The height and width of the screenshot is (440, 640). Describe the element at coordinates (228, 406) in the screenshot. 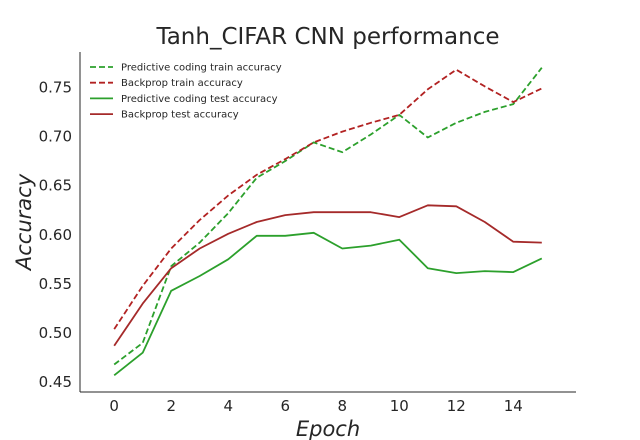

I see `x-tick-label: 4` at that location.